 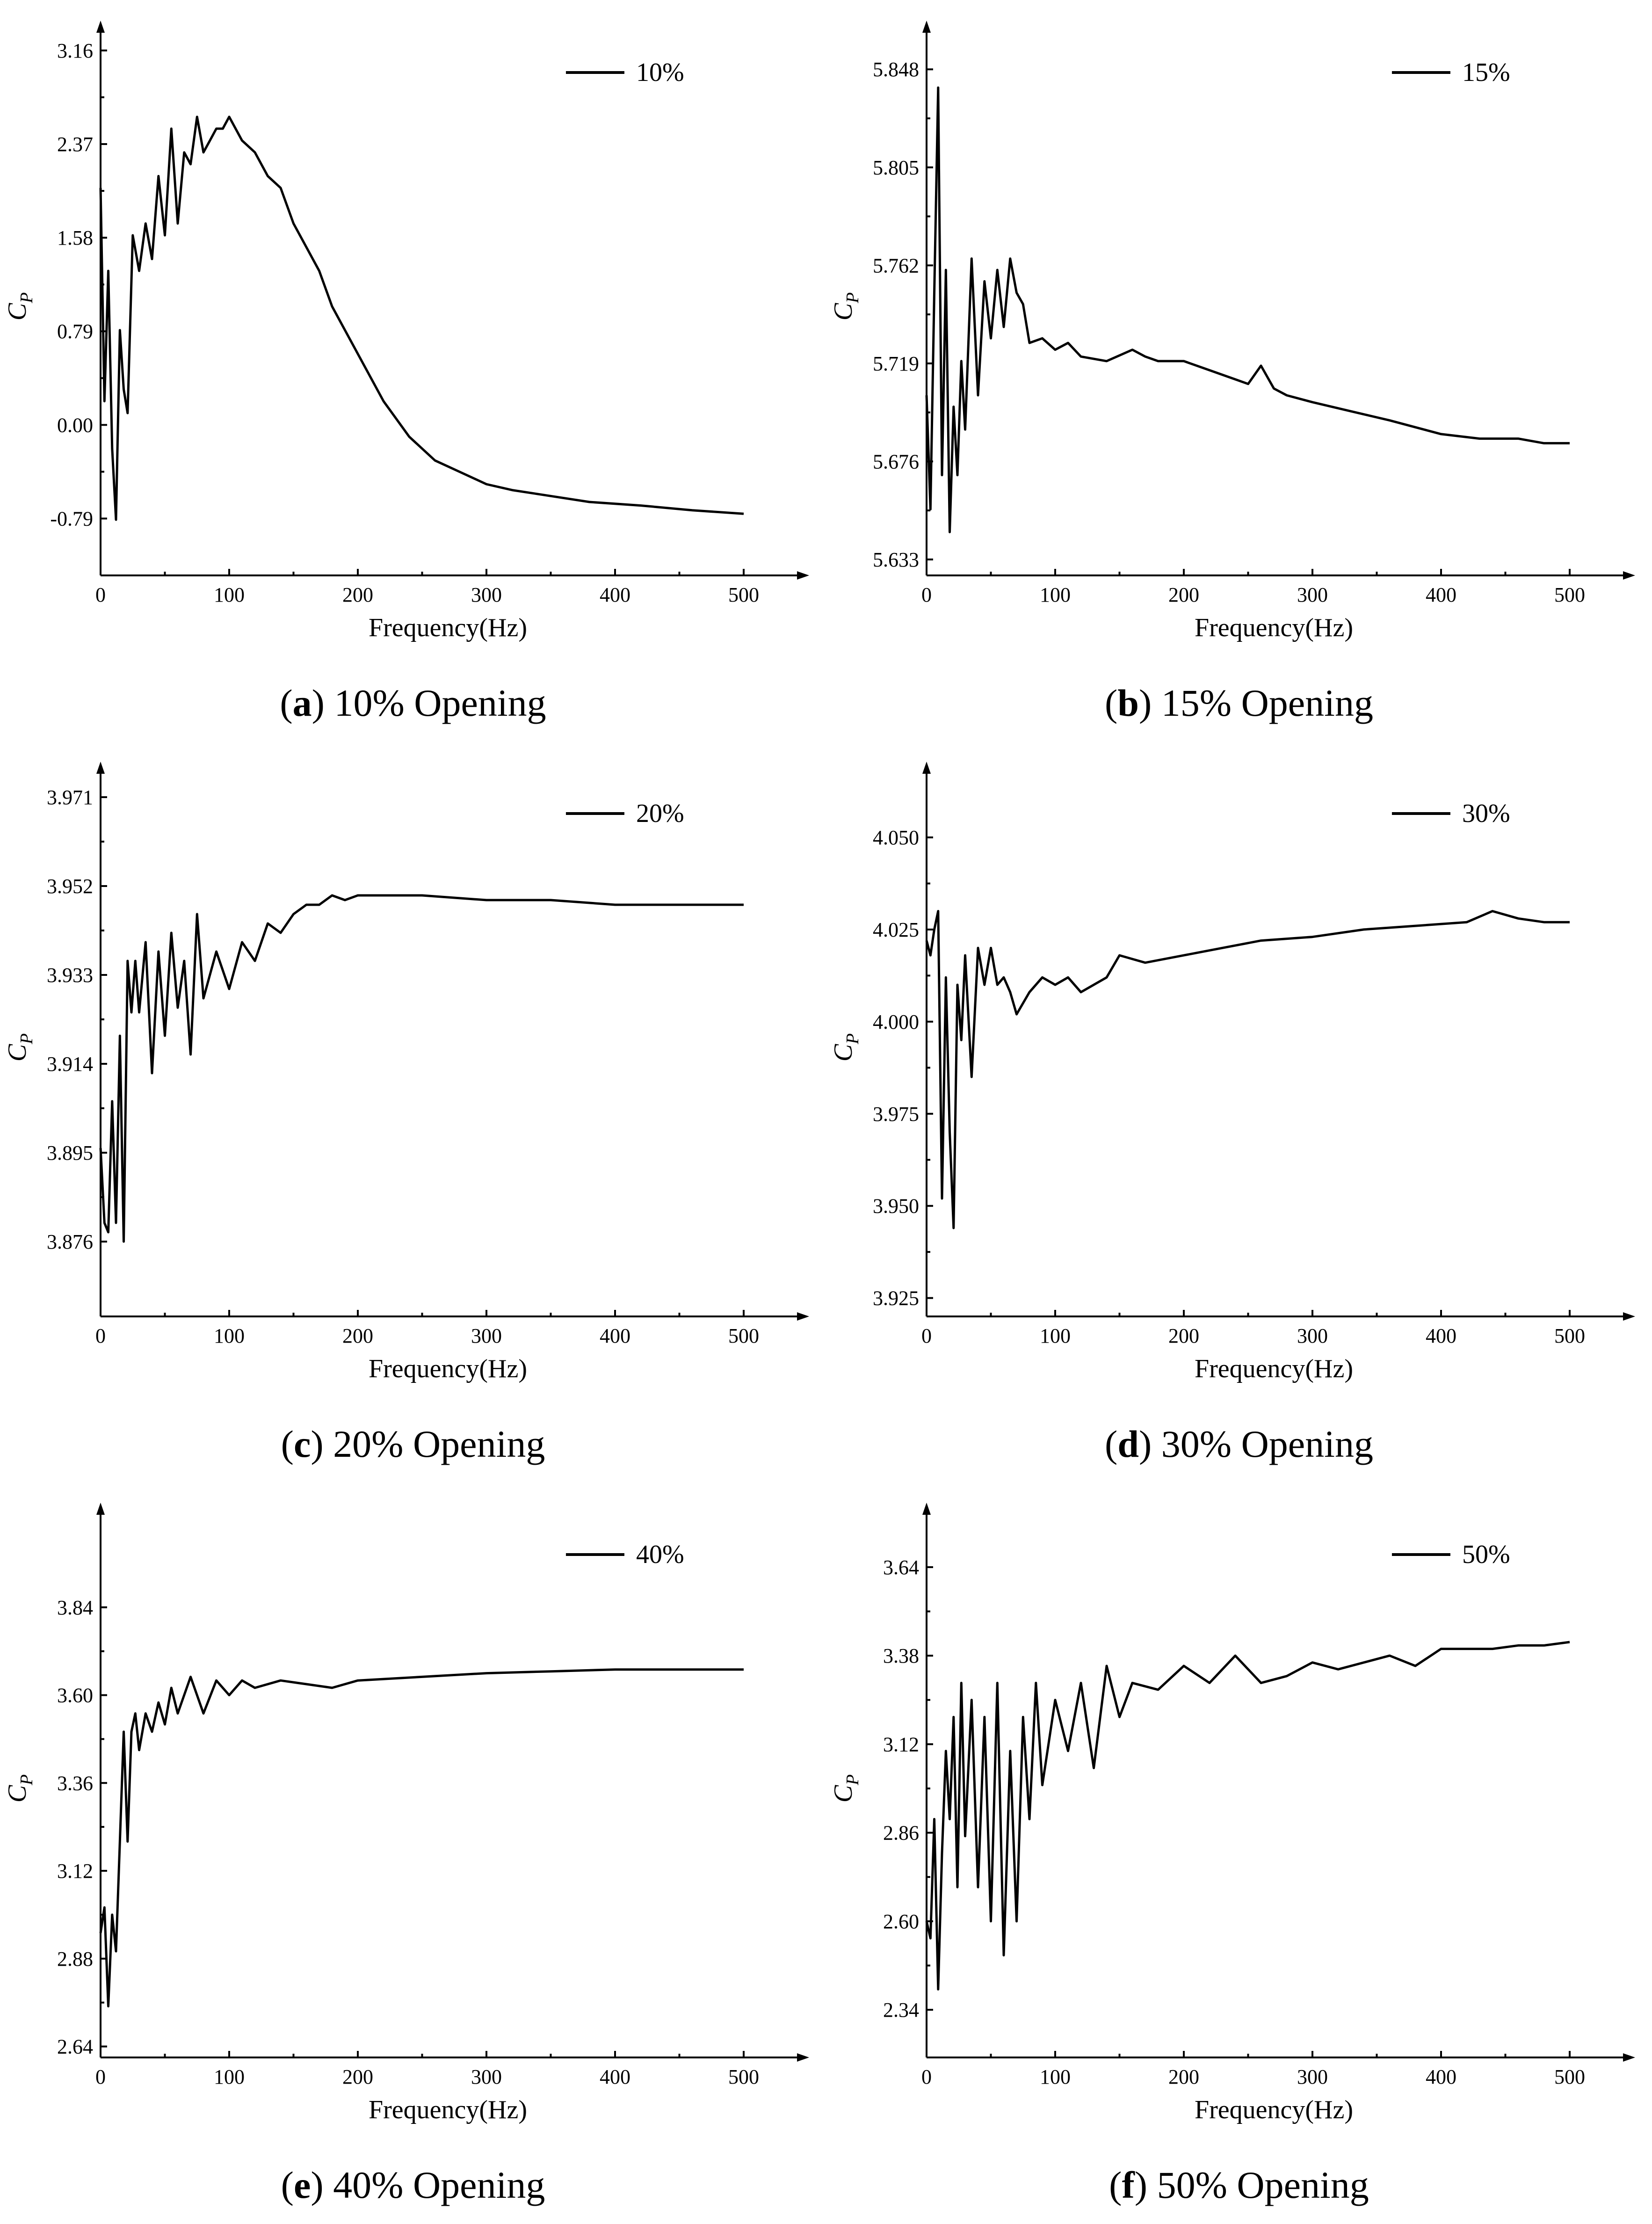 What do you see at coordinates (845, 1048) in the screenshot?
I see `y-axis-label-d: CP` at bounding box center [845, 1048].